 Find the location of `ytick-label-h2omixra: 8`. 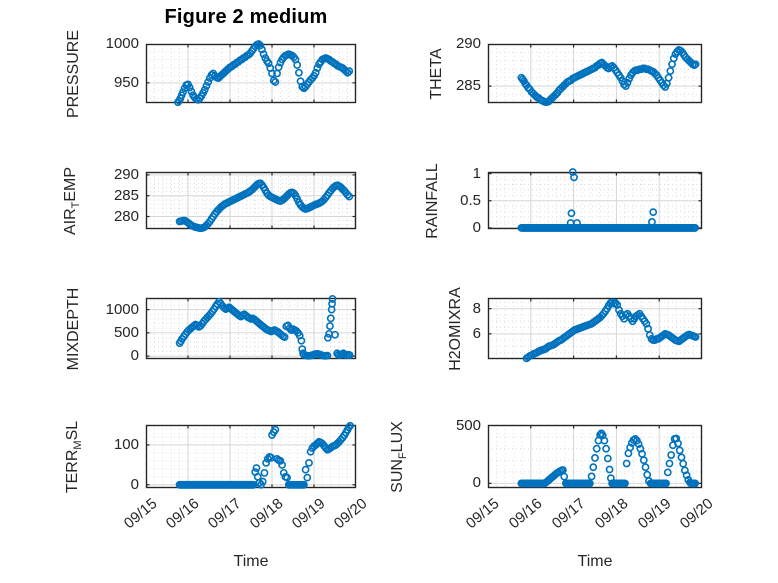

ytick-label-h2omixra: 8 is located at coordinates (476, 308).